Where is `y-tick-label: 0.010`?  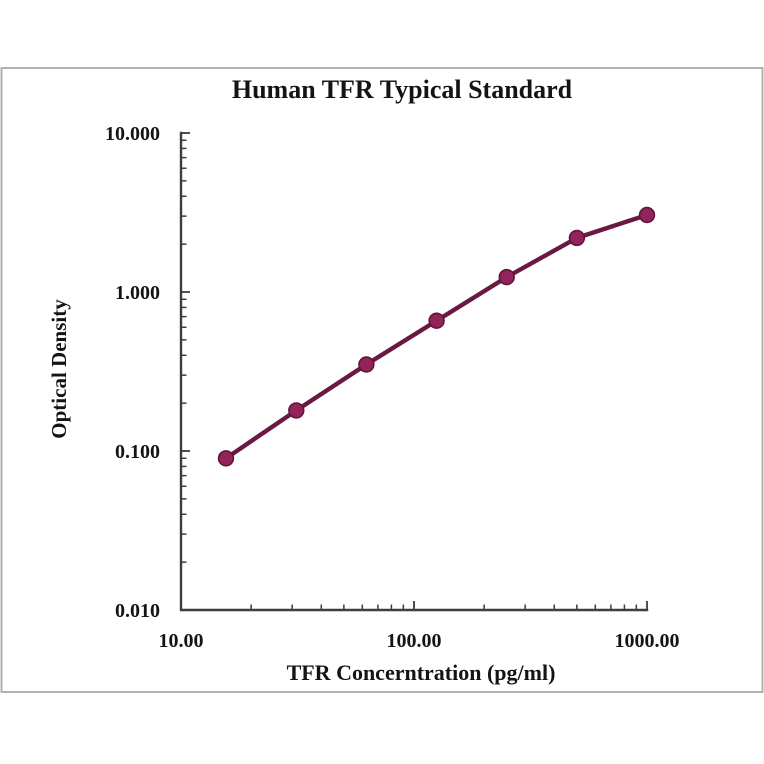 y-tick-label: 0.010 is located at coordinates (137, 611).